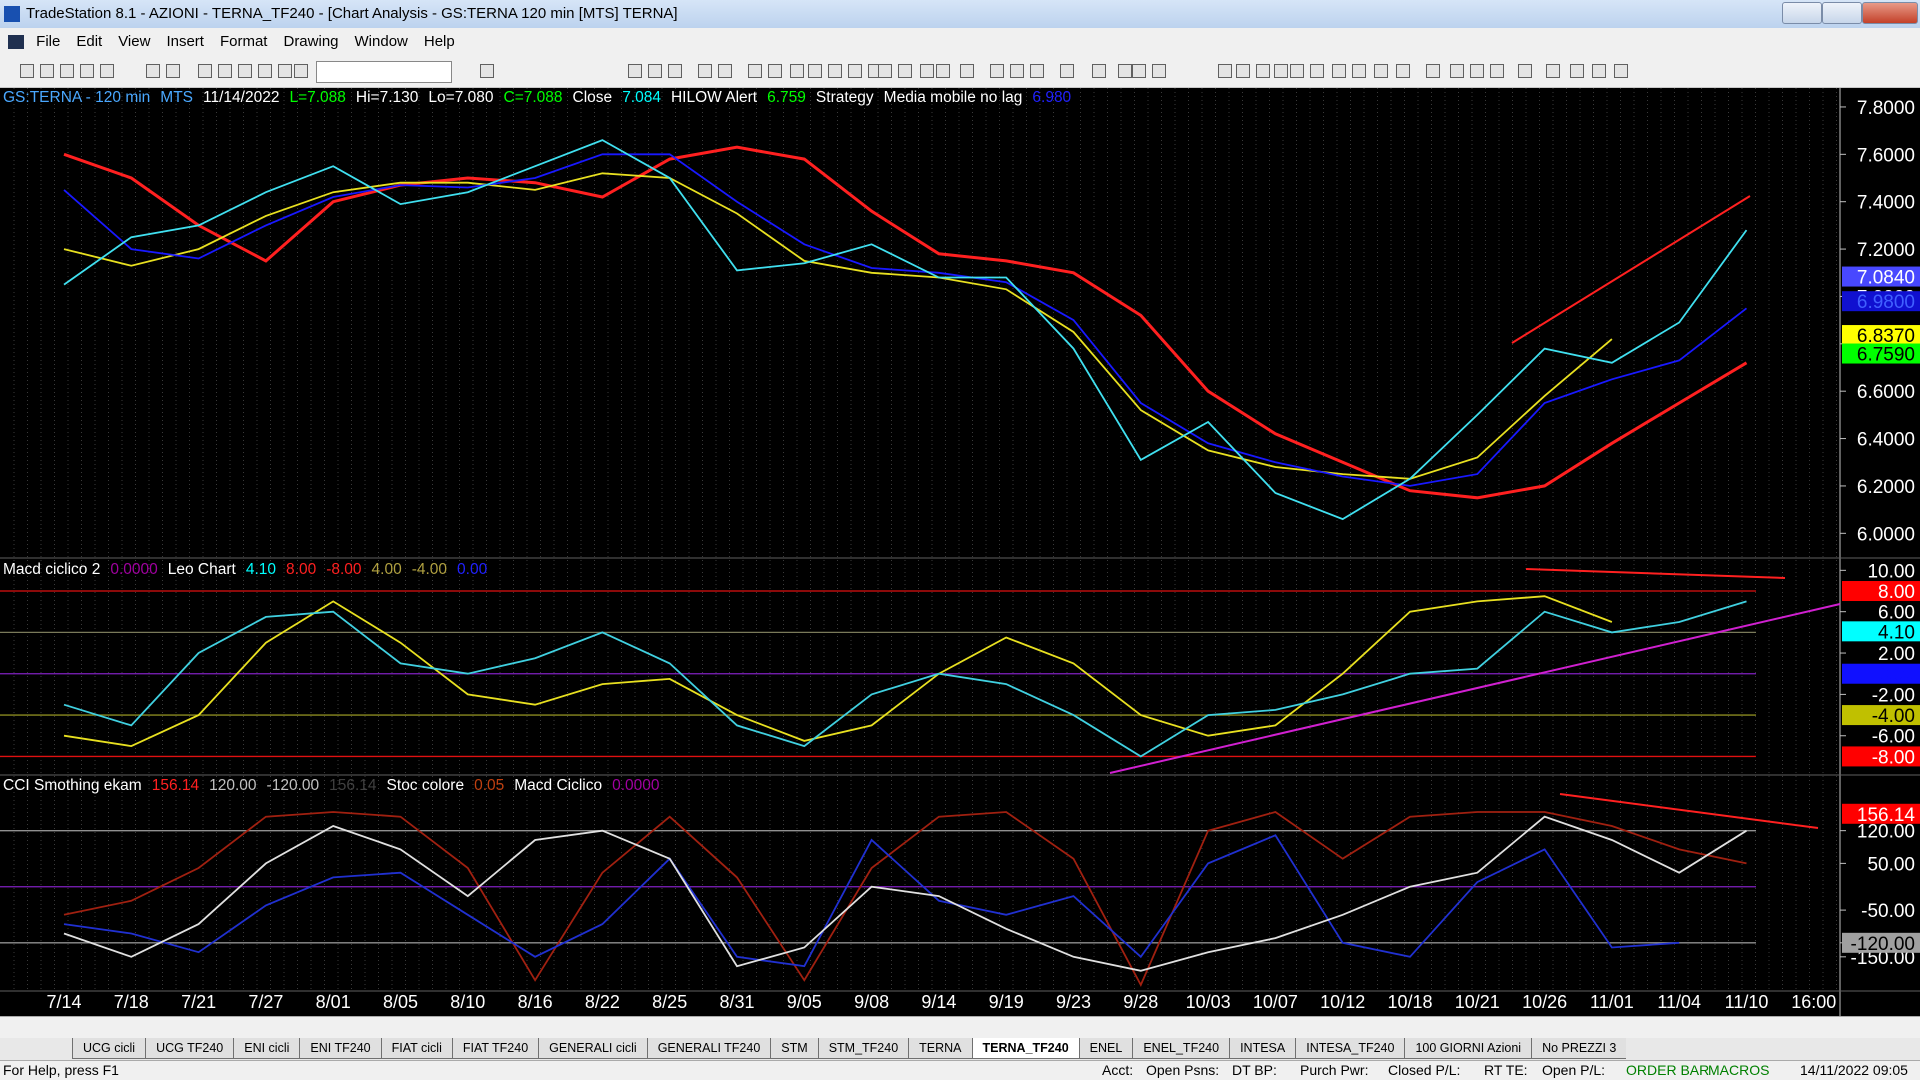 The image size is (1920, 1080). Describe the element at coordinates (1842, 13) in the screenshot. I see `maximize-button` at that location.